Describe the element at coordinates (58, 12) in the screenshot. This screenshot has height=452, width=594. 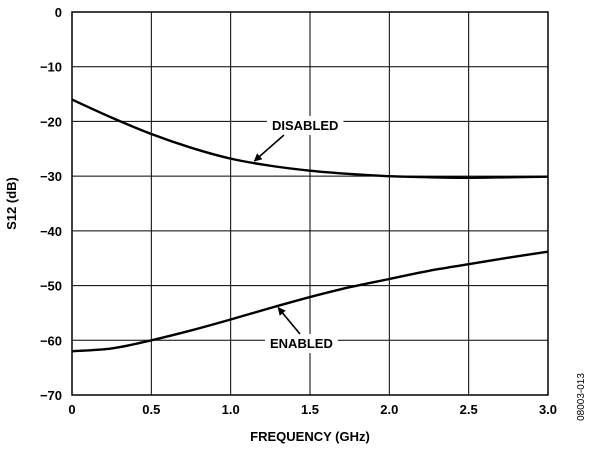
I see `y-tick-label: 0` at that location.